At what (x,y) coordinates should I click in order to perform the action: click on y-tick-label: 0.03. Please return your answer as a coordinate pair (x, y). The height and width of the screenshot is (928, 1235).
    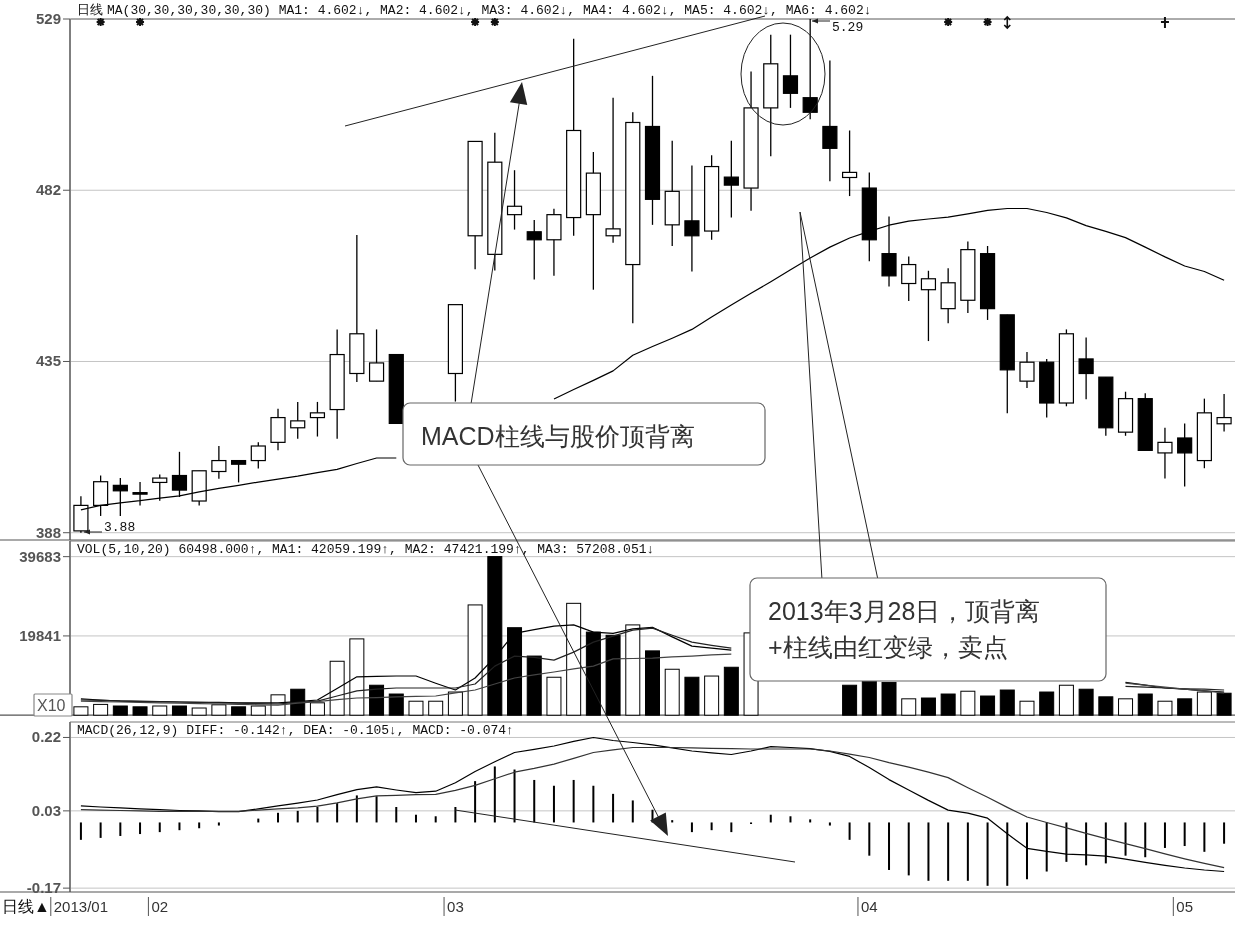
    Looking at the image, I should click on (46, 810).